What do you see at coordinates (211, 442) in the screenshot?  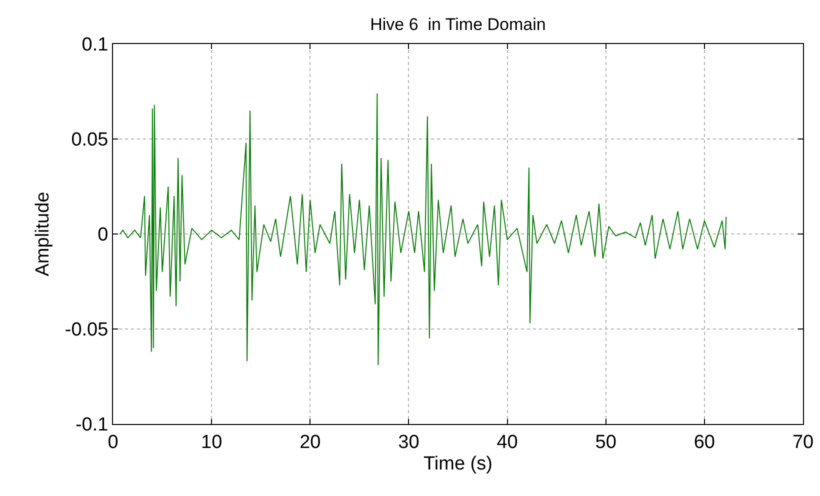 I see `x-tick-label: 10` at bounding box center [211, 442].